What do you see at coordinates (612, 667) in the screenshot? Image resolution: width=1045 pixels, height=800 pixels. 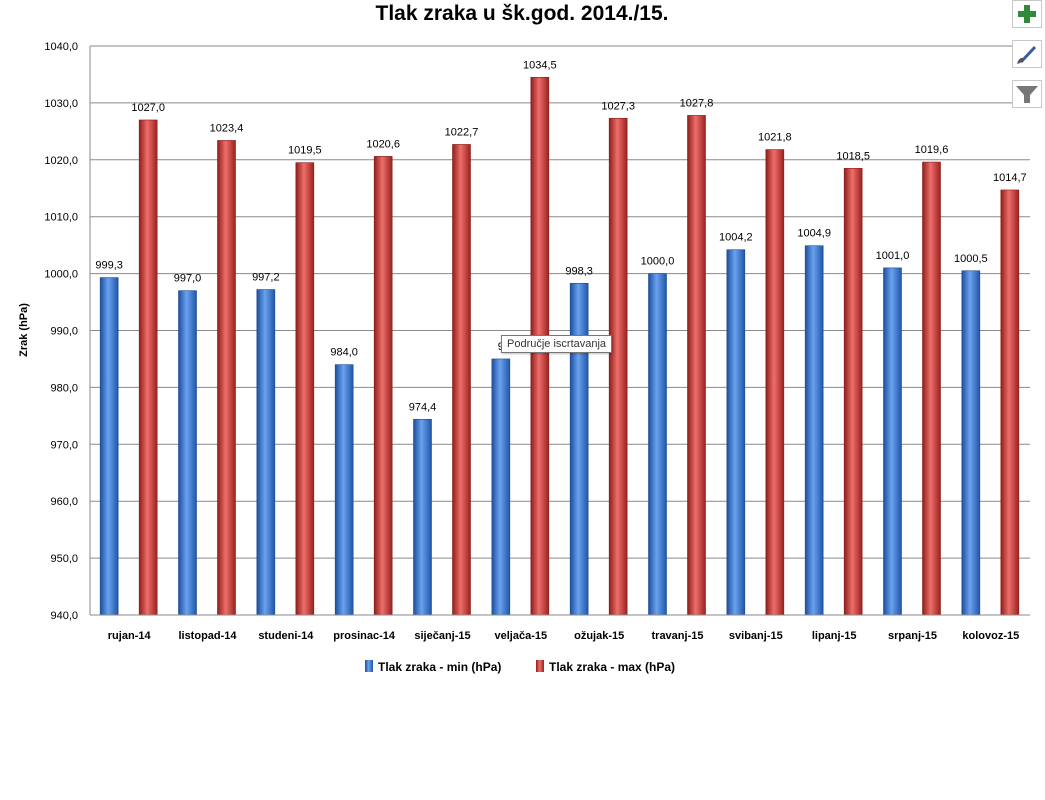 I see `legend-label: Tlak zraka - max (hPa)` at bounding box center [612, 667].